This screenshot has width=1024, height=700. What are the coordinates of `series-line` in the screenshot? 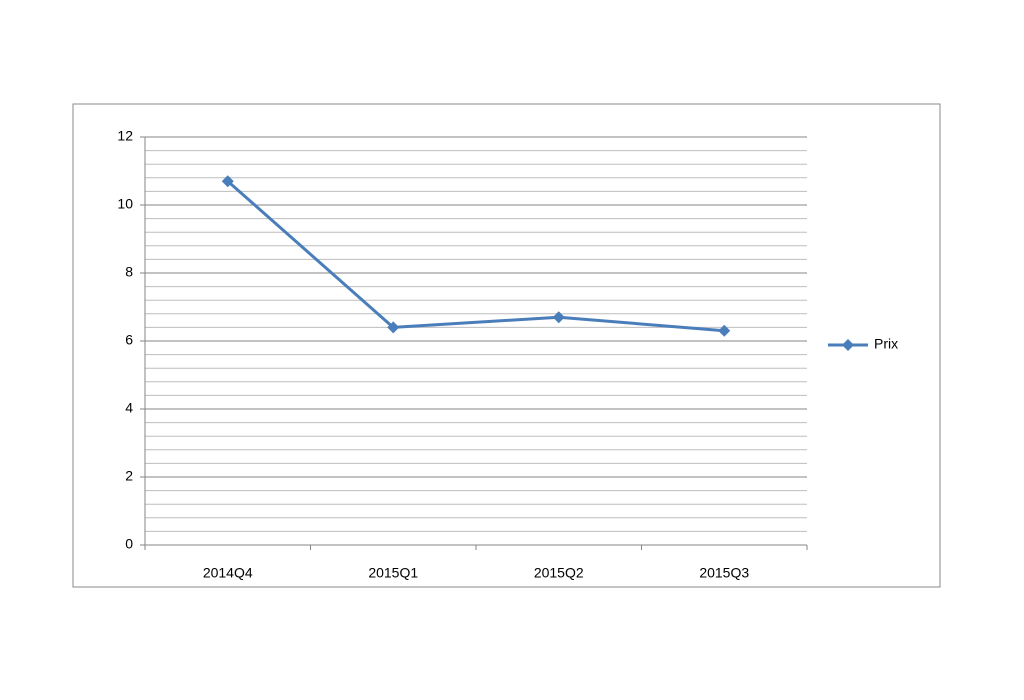 It's located at (475, 256).